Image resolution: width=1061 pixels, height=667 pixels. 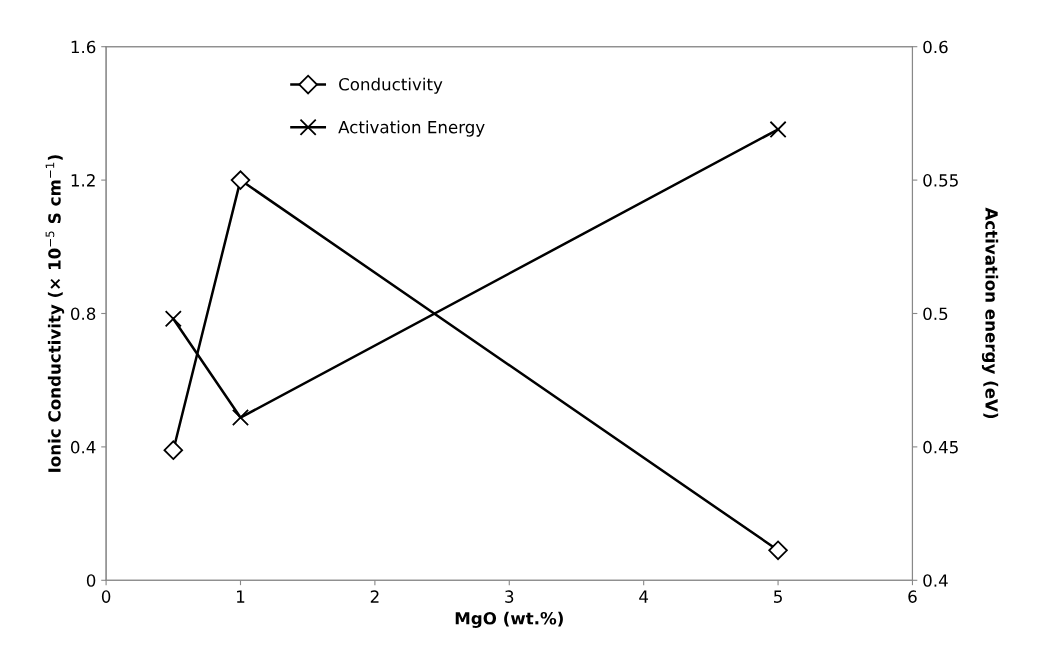 What do you see at coordinates (411, 128) in the screenshot?
I see `legend-label: Activation Energy` at bounding box center [411, 128].